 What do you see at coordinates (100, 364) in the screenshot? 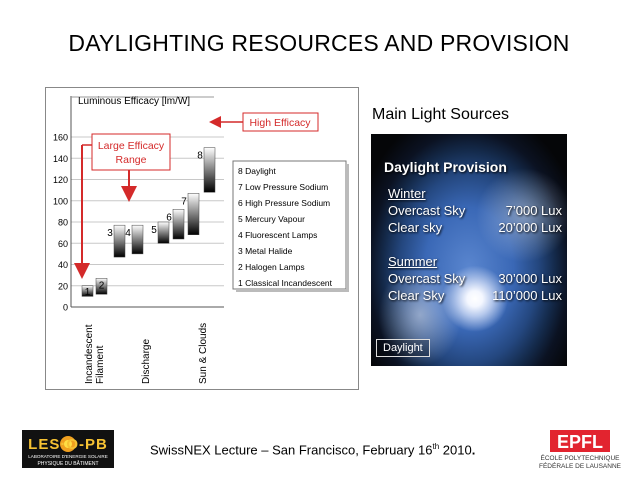
I see `group-label: Filament` at bounding box center [100, 364].